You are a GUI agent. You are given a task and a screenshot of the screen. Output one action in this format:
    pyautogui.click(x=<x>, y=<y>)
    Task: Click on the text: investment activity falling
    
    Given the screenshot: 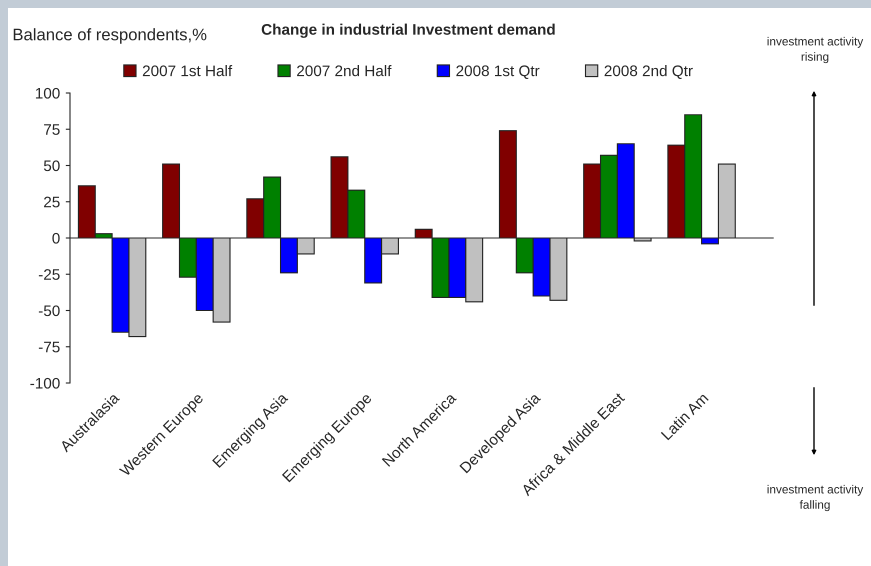 What is the action you would take?
    pyautogui.click(x=816, y=498)
    